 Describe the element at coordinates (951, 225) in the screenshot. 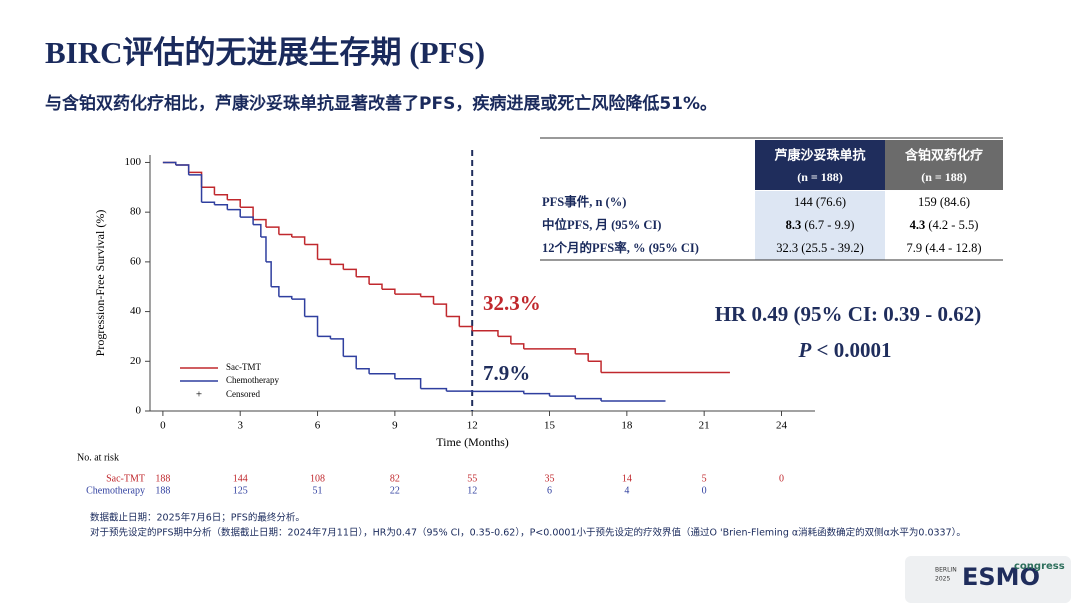

I see `cell-text: (4.2 - 5.5)` at that location.